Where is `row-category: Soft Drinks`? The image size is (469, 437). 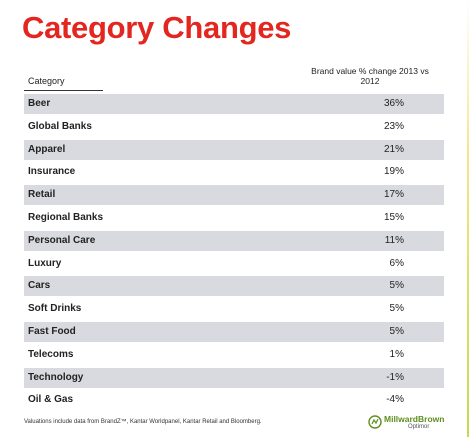 row-category: Soft Drinks is located at coordinates (55, 309).